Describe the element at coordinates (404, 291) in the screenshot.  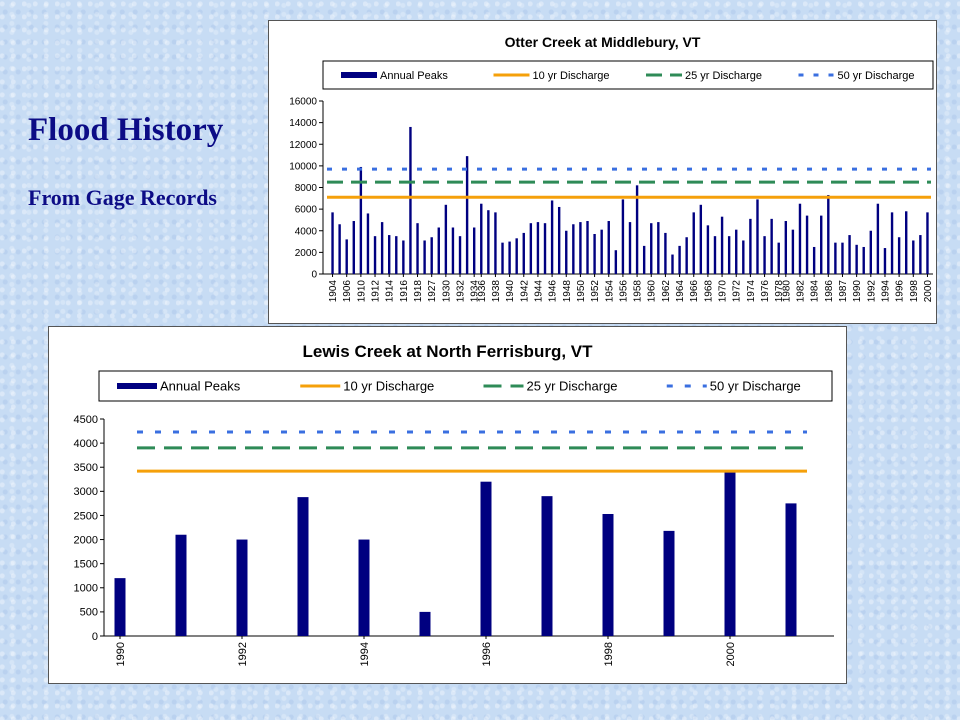
I see `otter-creek-x-tick-label: 1916` at that location.